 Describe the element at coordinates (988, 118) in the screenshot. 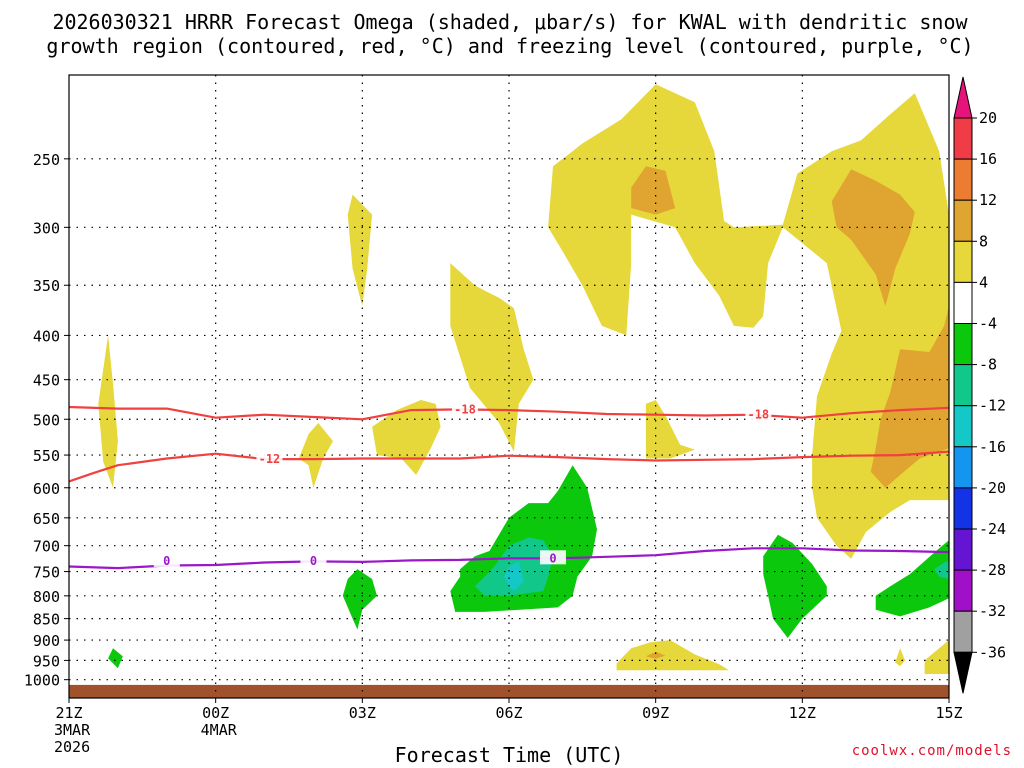

I see `colorbar-label-20: 20` at that location.